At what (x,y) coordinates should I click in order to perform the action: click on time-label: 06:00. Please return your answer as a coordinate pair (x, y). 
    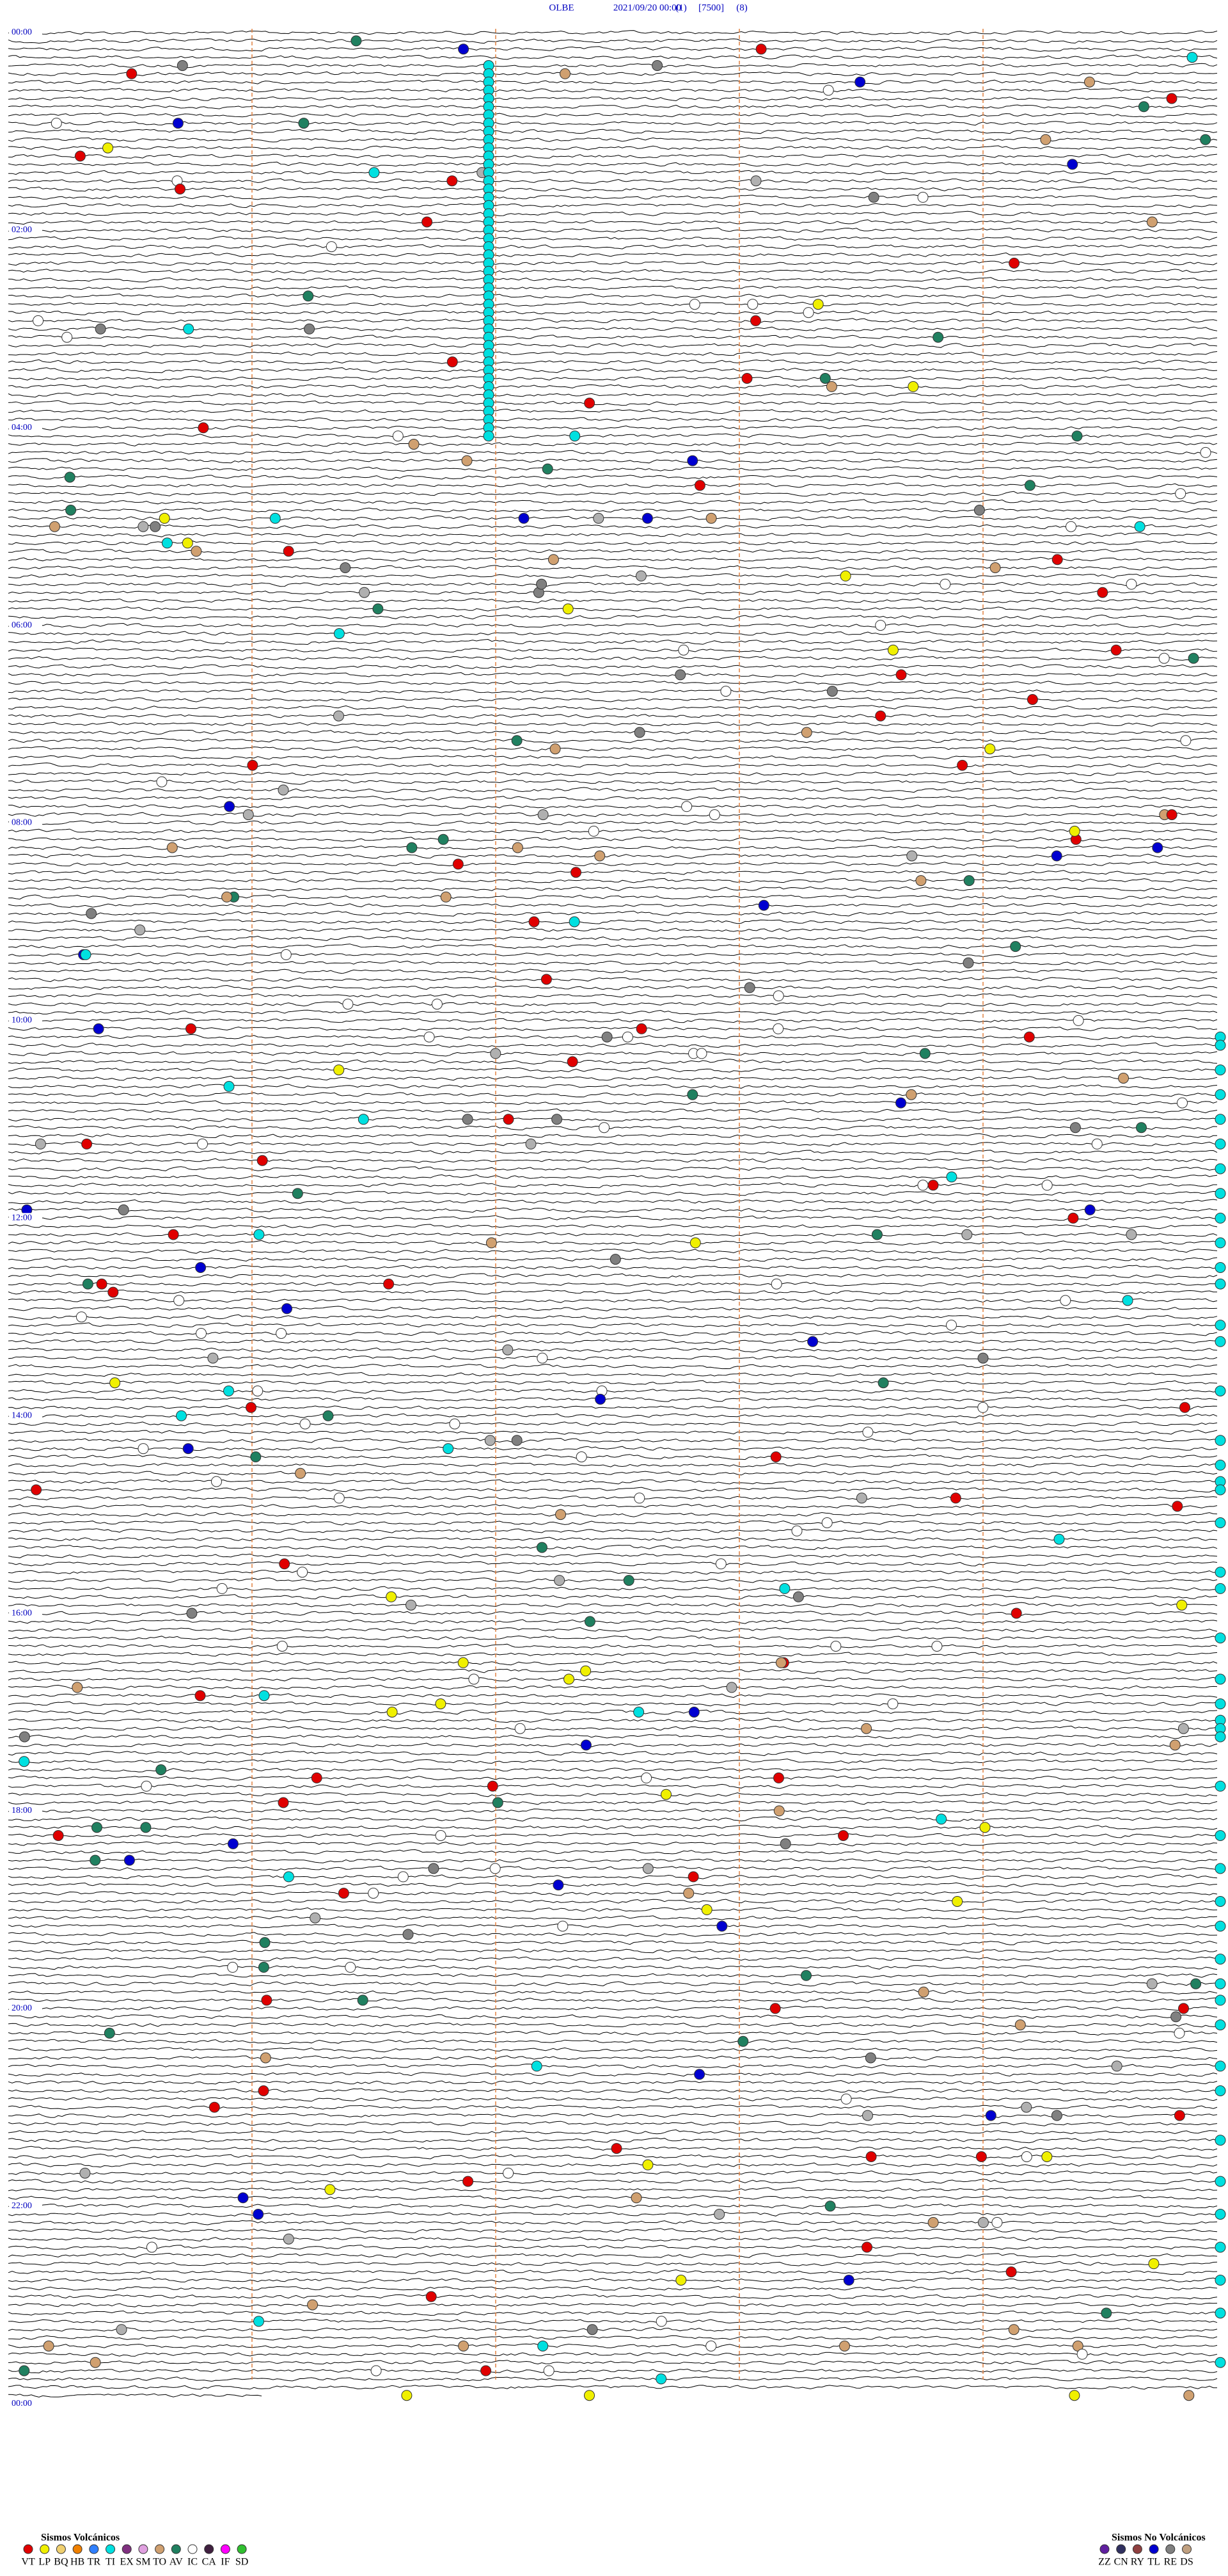
    Looking at the image, I should click on (22, 625).